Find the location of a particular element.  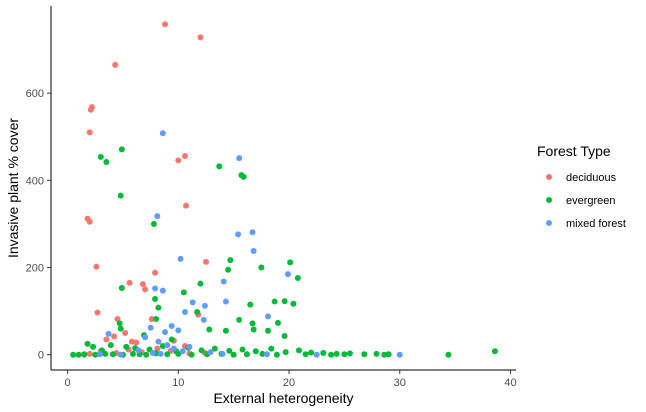

x-axis-title: External heterogeneity is located at coordinates (283, 398).